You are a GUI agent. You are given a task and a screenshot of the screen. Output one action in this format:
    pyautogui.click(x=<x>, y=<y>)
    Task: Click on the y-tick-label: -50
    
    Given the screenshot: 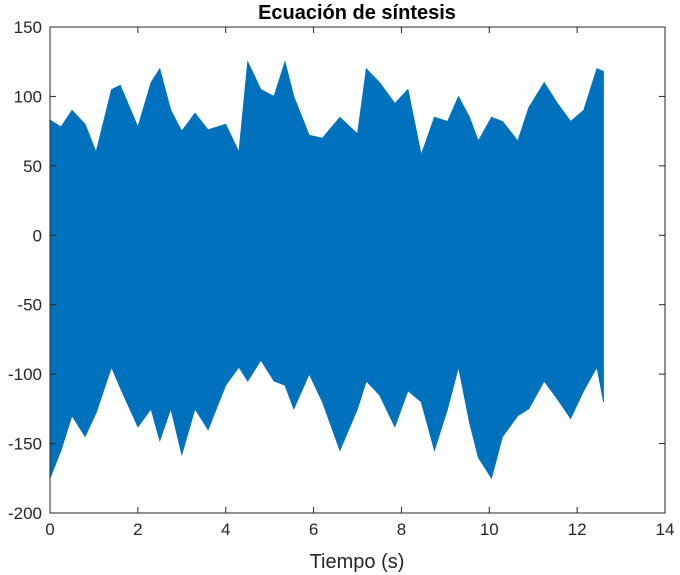 What is the action you would take?
    pyautogui.click(x=29, y=305)
    